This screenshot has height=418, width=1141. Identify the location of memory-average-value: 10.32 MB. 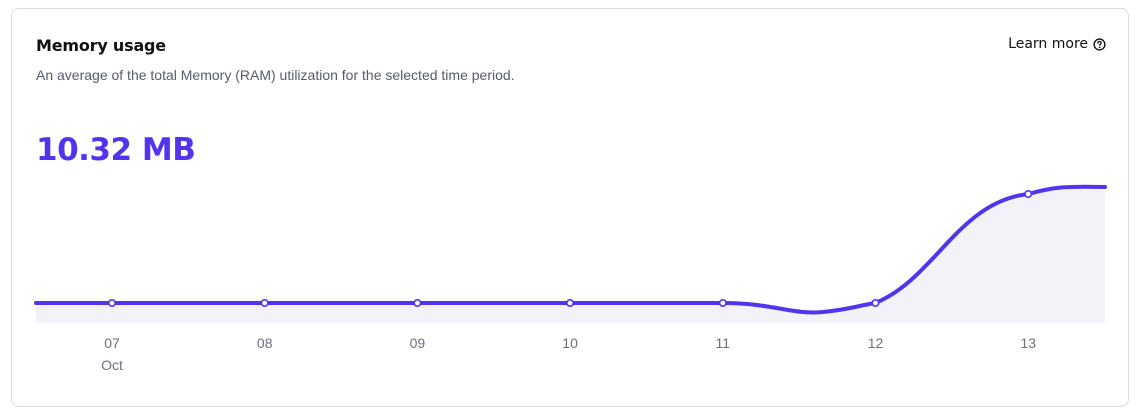
(116, 150).